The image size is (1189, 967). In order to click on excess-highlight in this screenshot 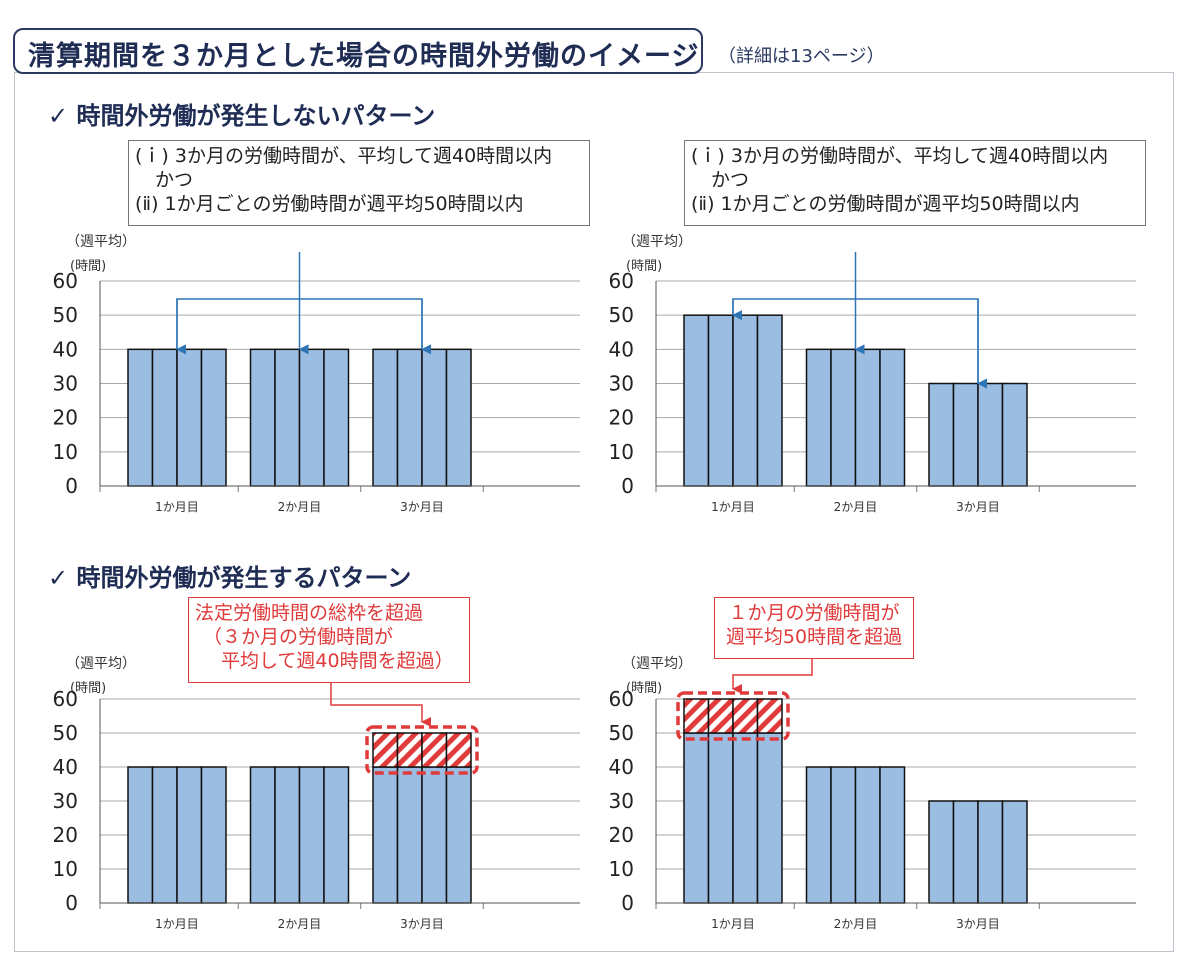, I will do `click(422, 750)`.